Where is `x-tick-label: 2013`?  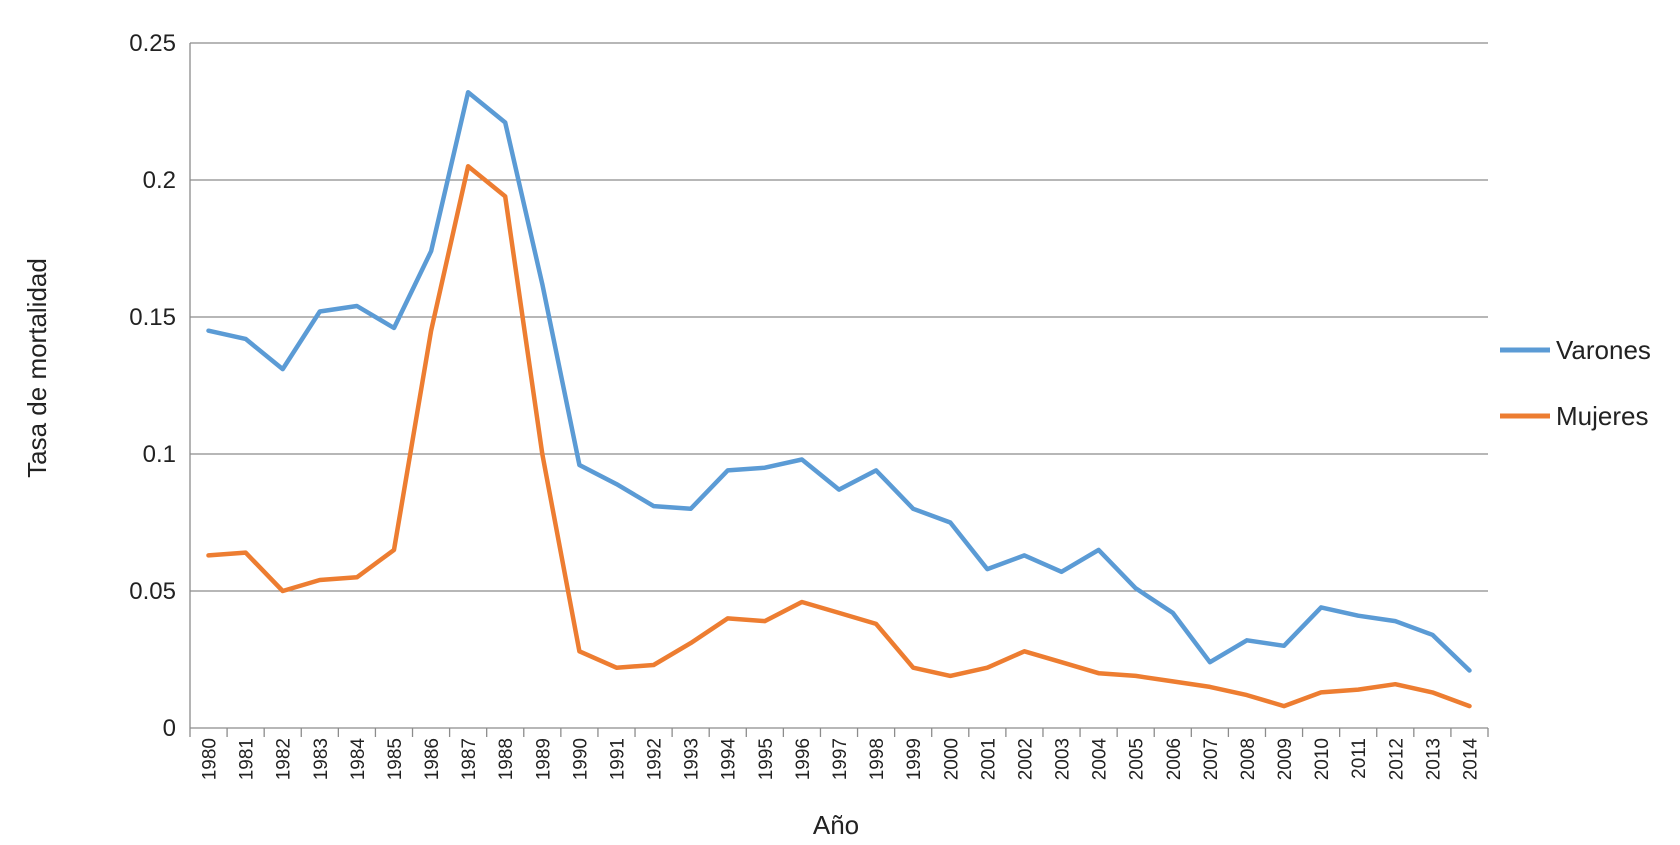 x-tick-label: 2013 is located at coordinates (1433, 759).